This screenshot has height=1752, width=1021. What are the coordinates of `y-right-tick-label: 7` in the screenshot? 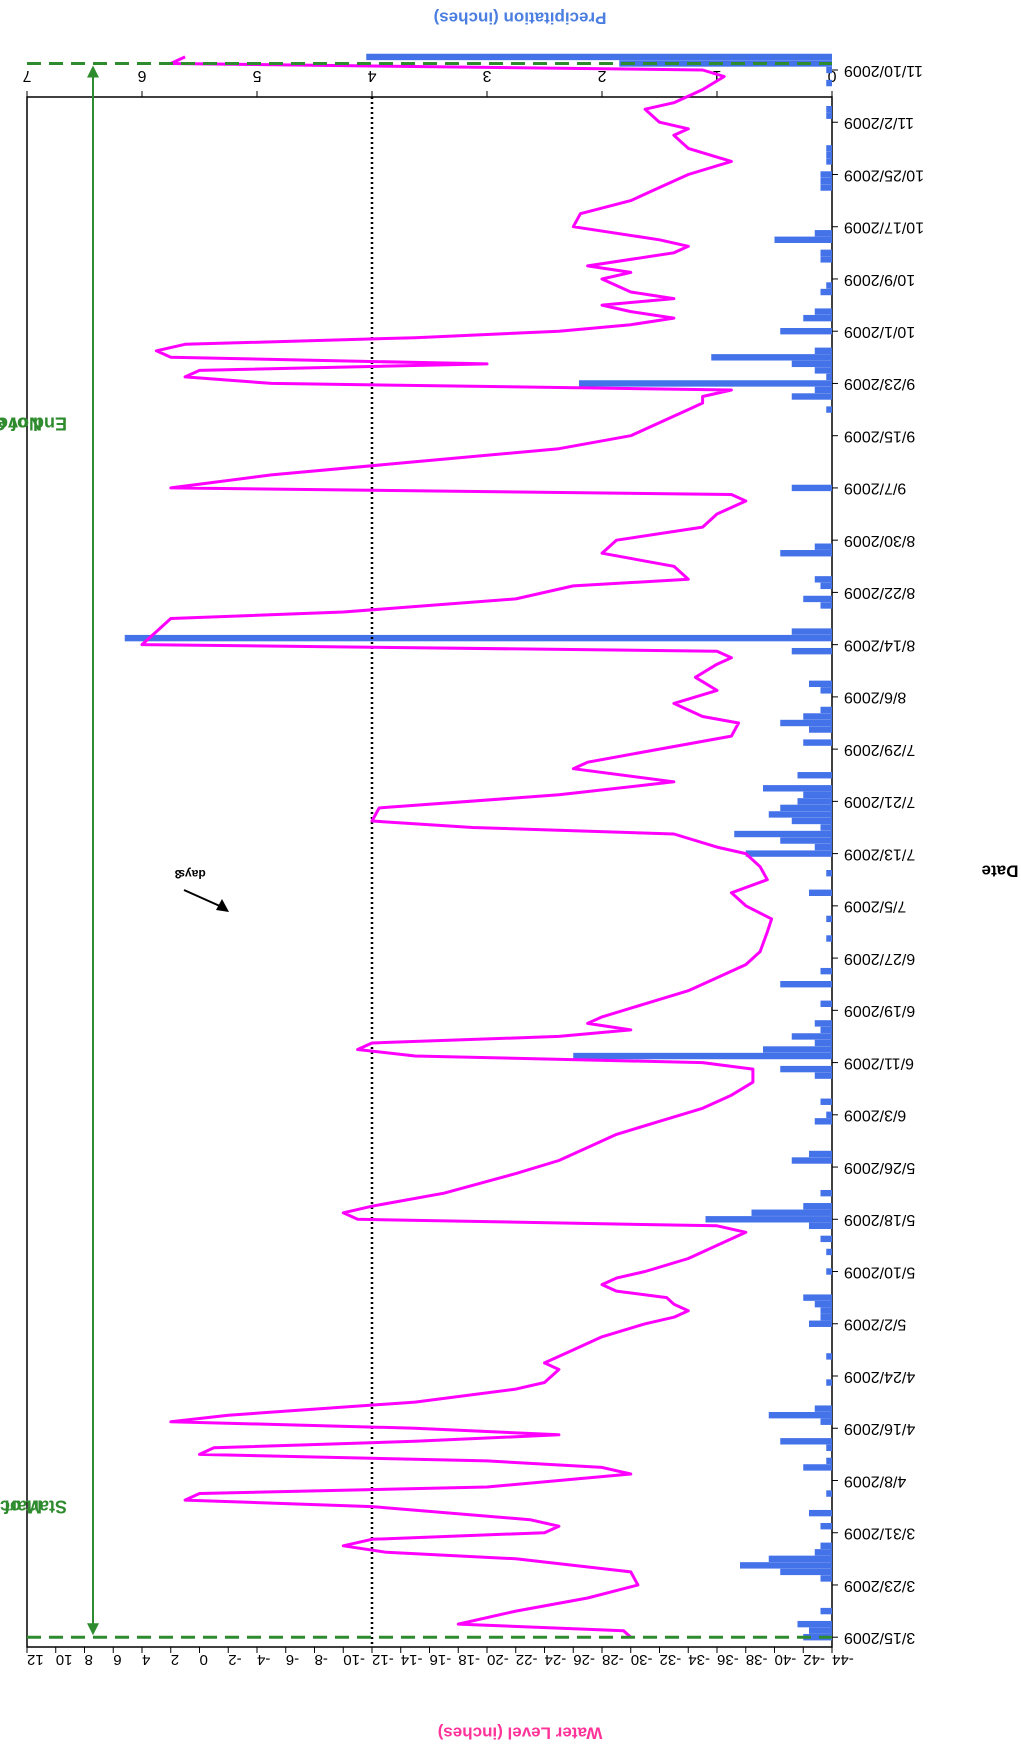 It's located at (26, 75).